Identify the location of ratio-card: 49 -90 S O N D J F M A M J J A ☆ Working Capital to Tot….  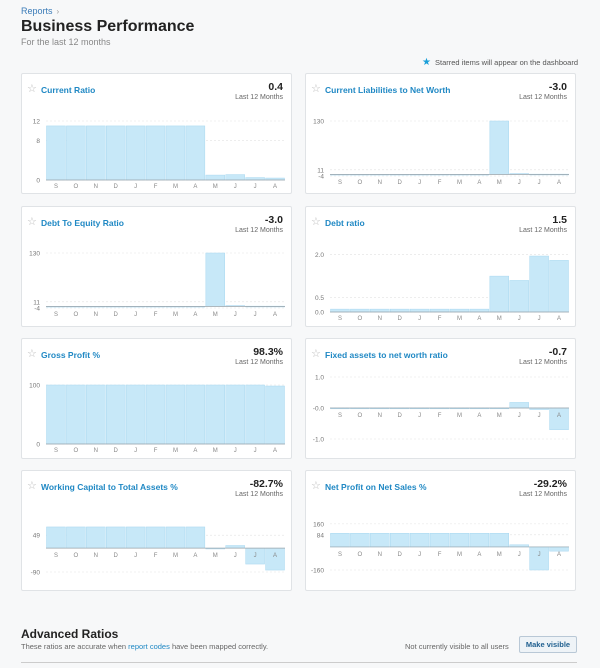
(156, 530).